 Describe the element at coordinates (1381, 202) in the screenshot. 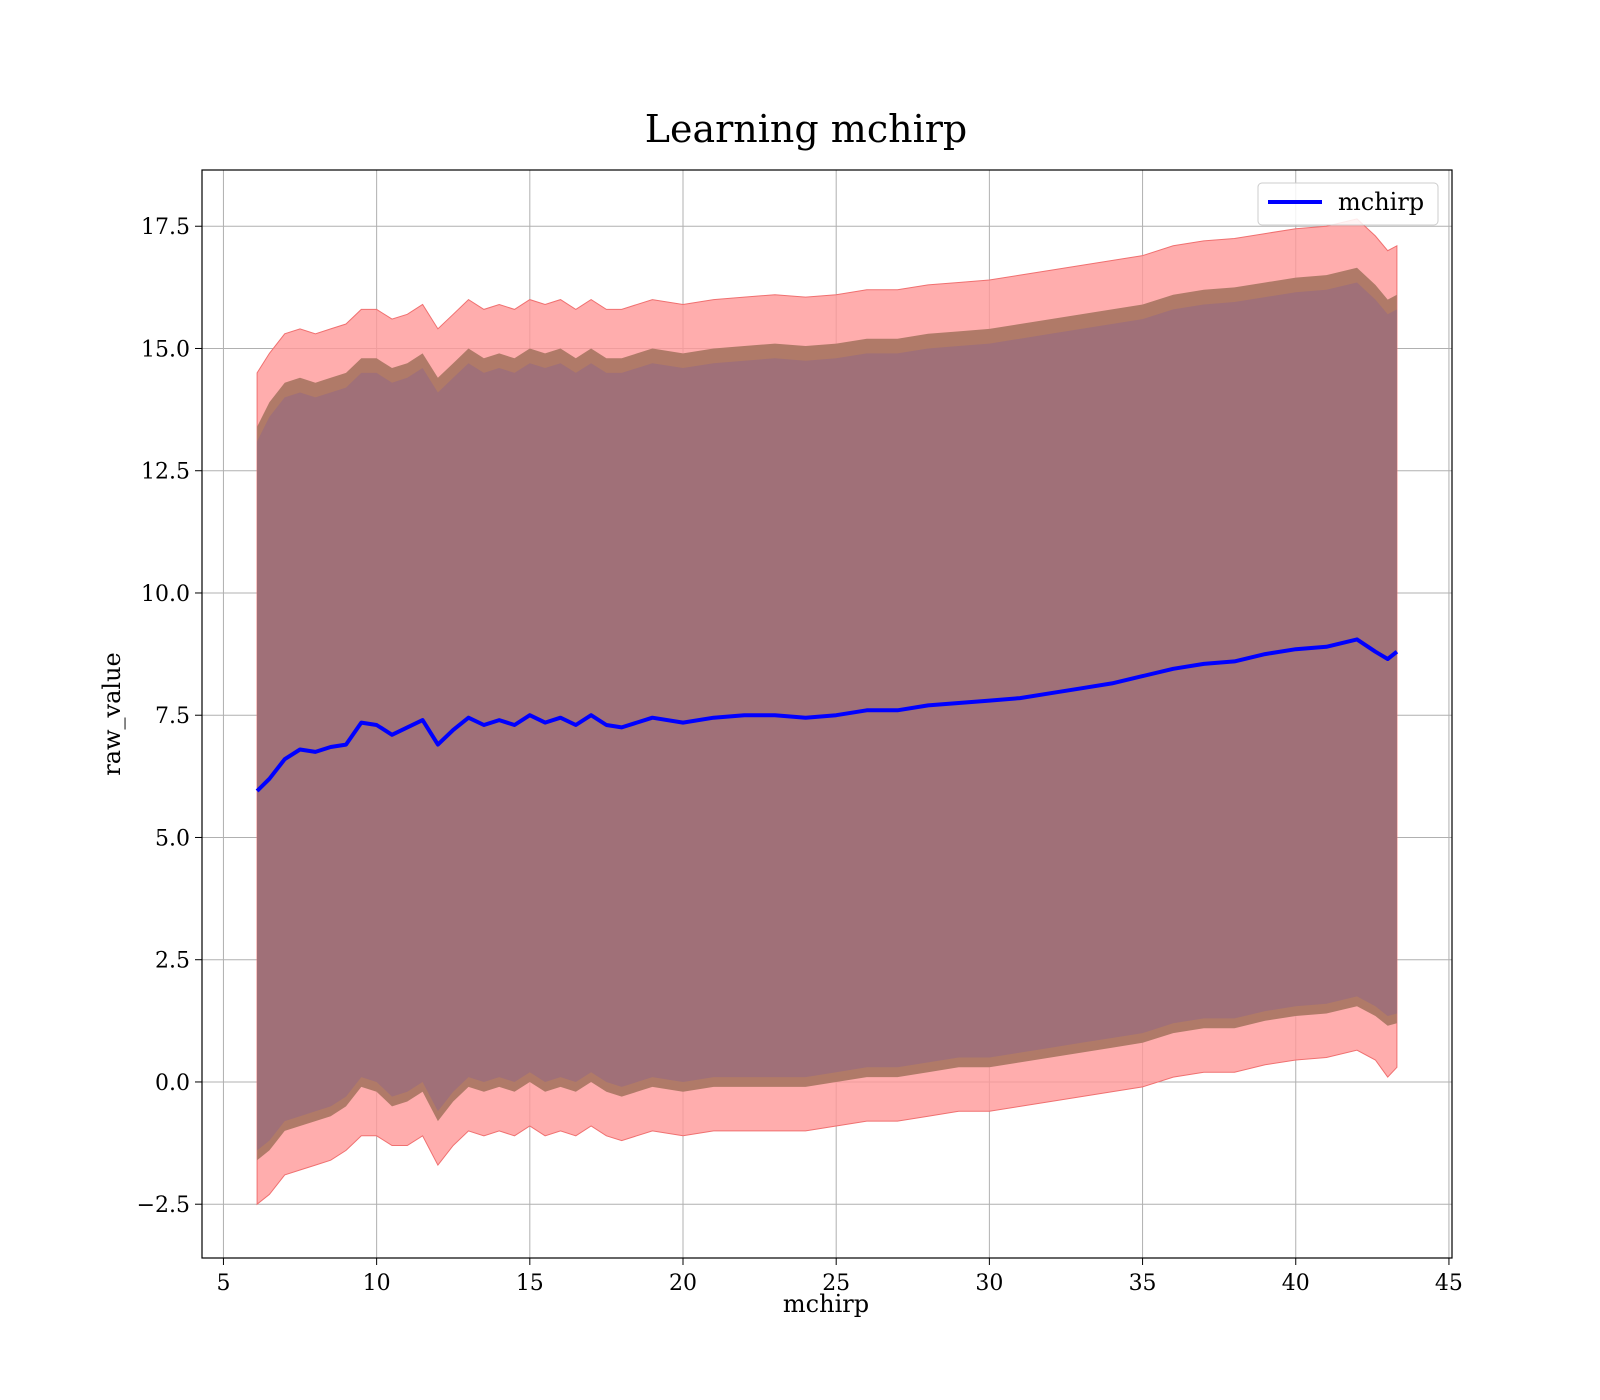

I see `legend-label-mchirp: mchirp` at that location.